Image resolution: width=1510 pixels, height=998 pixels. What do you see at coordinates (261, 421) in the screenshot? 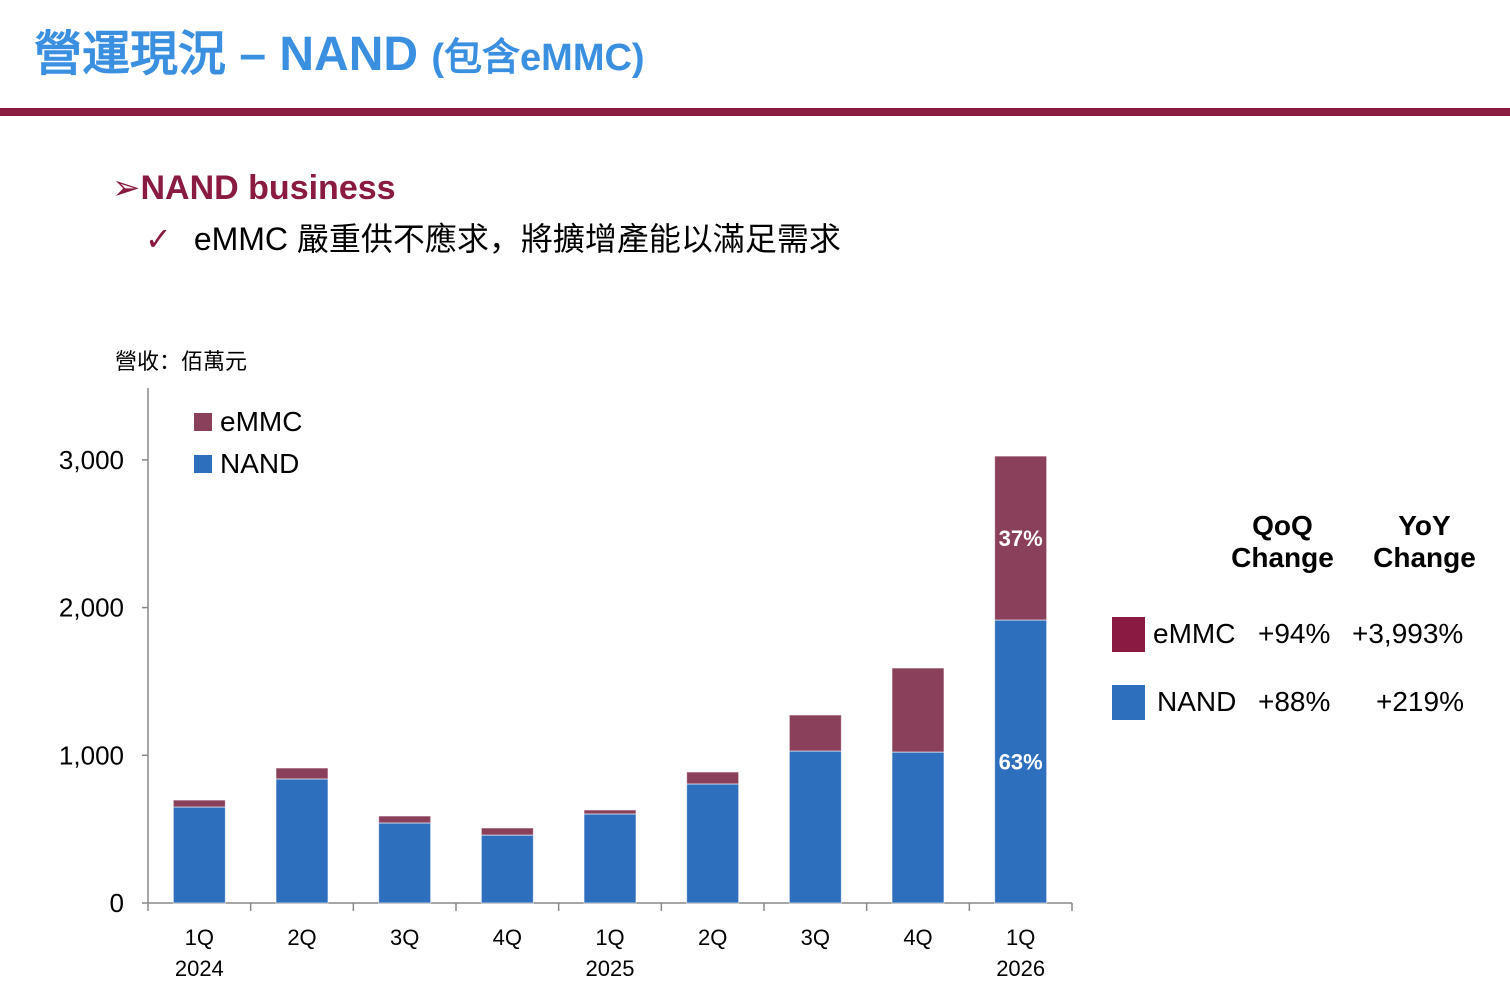
I see `legend-label: eMMC` at bounding box center [261, 421].